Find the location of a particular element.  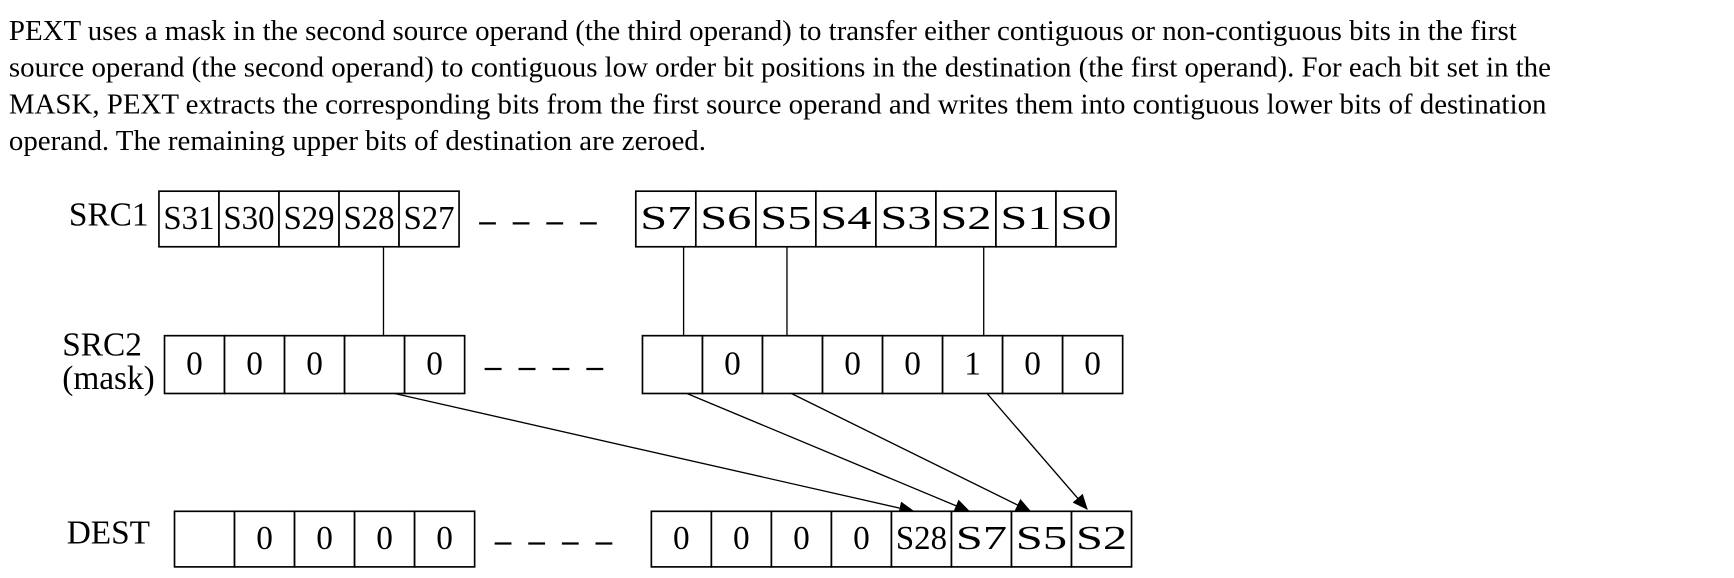

register-row: DEST 0 0 0 0 0 0 0 0 S28 S7 S5 S2 is located at coordinates (600, 539).